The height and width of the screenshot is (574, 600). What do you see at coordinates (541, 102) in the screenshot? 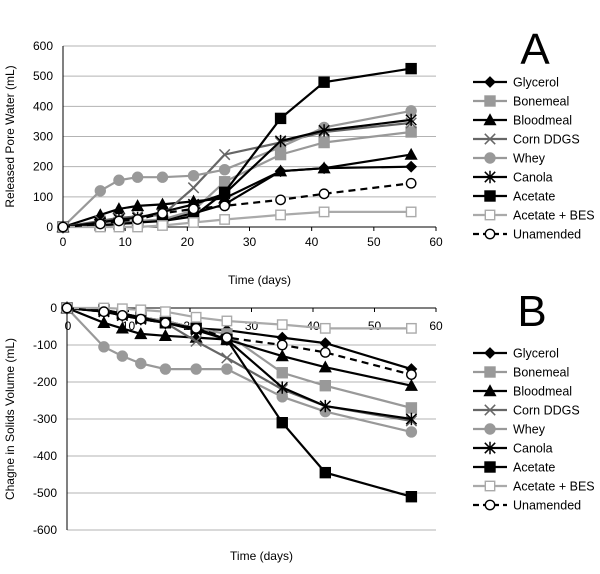
I see `legend-label: Bonemeal` at bounding box center [541, 102].